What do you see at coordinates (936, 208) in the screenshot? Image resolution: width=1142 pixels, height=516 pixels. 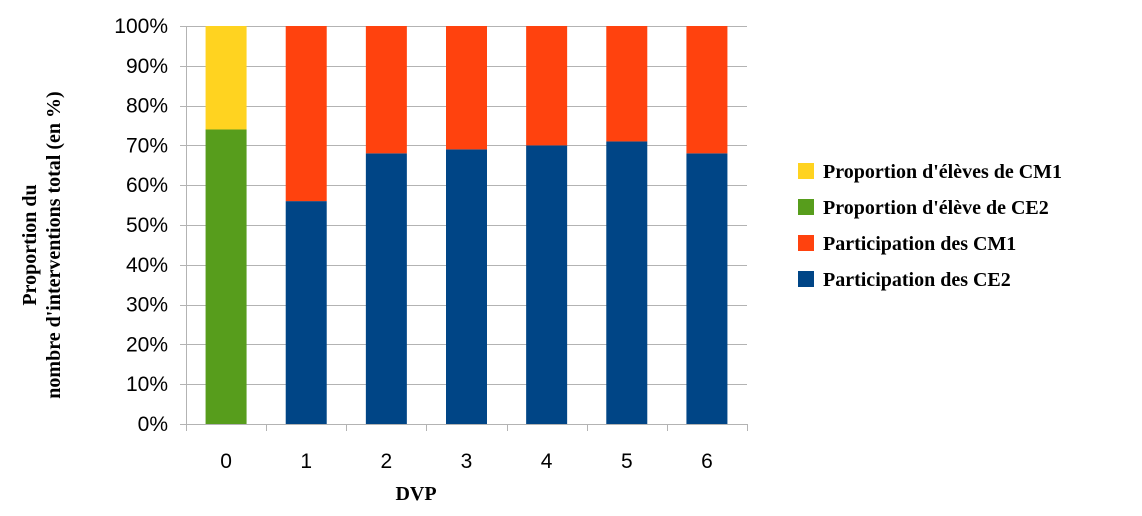 I see `legend-label-1: Proportion d'élève de CE2` at bounding box center [936, 208].